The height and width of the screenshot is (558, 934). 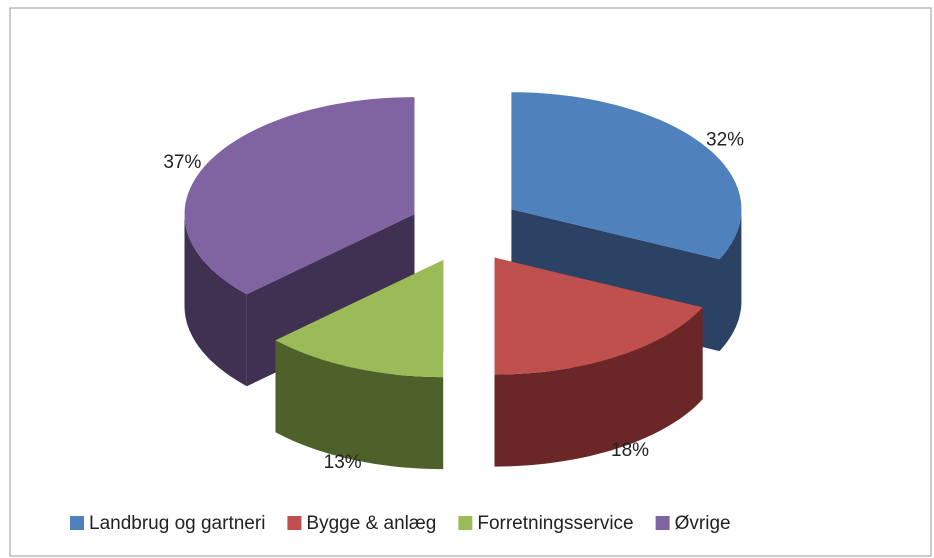 What do you see at coordinates (725, 139) in the screenshot?
I see `data-label: 32%` at bounding box center [725, 139].